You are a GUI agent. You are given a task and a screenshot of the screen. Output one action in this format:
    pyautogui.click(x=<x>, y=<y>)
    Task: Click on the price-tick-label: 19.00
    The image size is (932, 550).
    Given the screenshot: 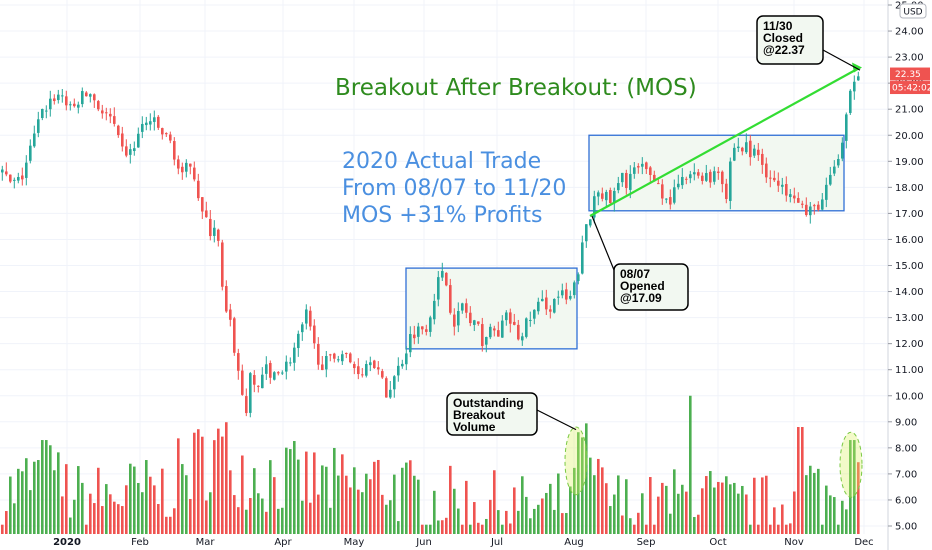 What is the action you would take?
    pyautogui.click(x=909, y=162)
    